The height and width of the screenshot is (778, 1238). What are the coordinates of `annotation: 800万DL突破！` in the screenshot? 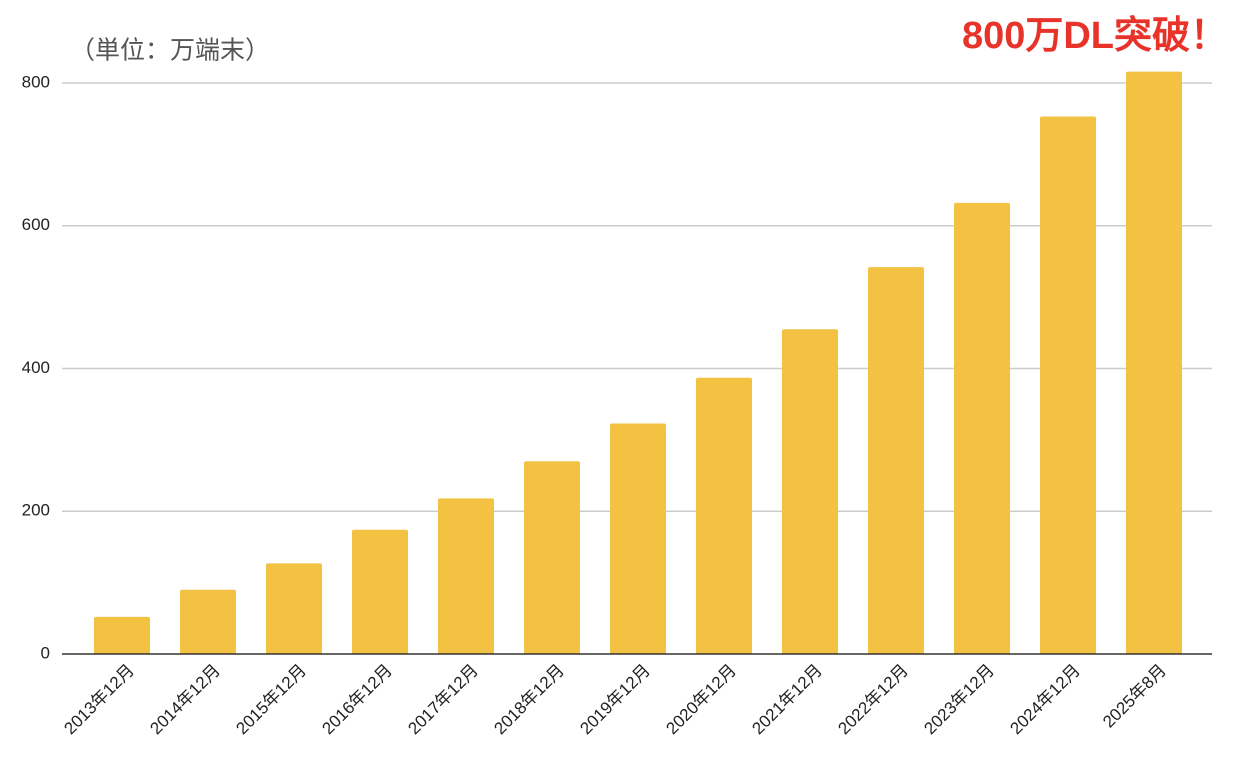 It's located at (1095, 36).